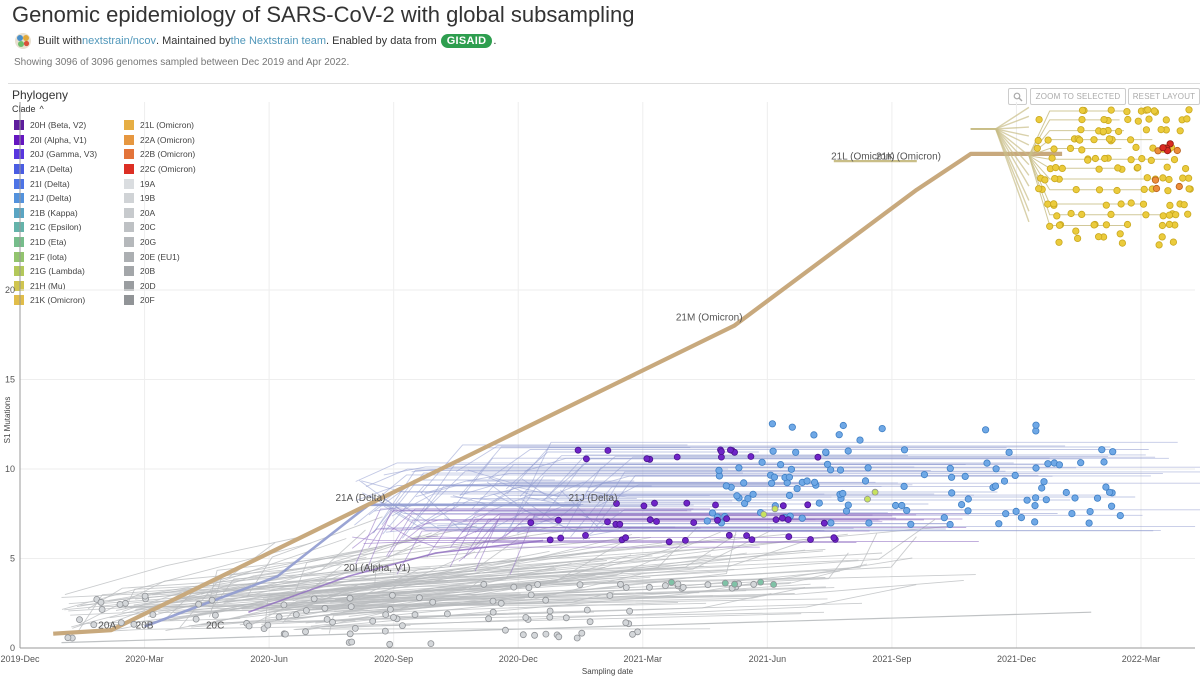 The width and height of the screenshot is (1200, 678). I want to click on legend-item: 20E (EU1), so click(160, 256).